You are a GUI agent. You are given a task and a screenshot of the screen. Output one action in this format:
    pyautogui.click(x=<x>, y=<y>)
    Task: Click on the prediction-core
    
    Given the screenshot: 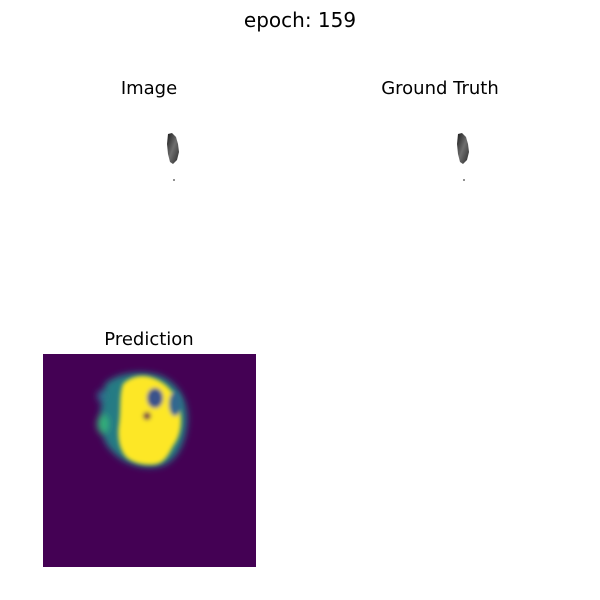 What is the action you would take?
    pyautogui.click(x=149, y=420)
    